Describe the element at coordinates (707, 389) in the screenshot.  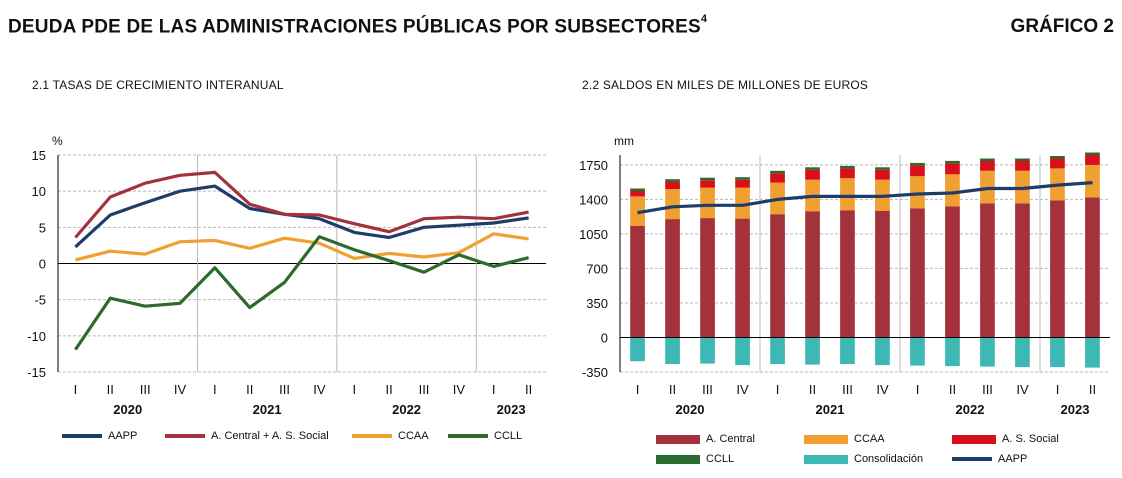
I see `right-xtick-label: III` at that location.